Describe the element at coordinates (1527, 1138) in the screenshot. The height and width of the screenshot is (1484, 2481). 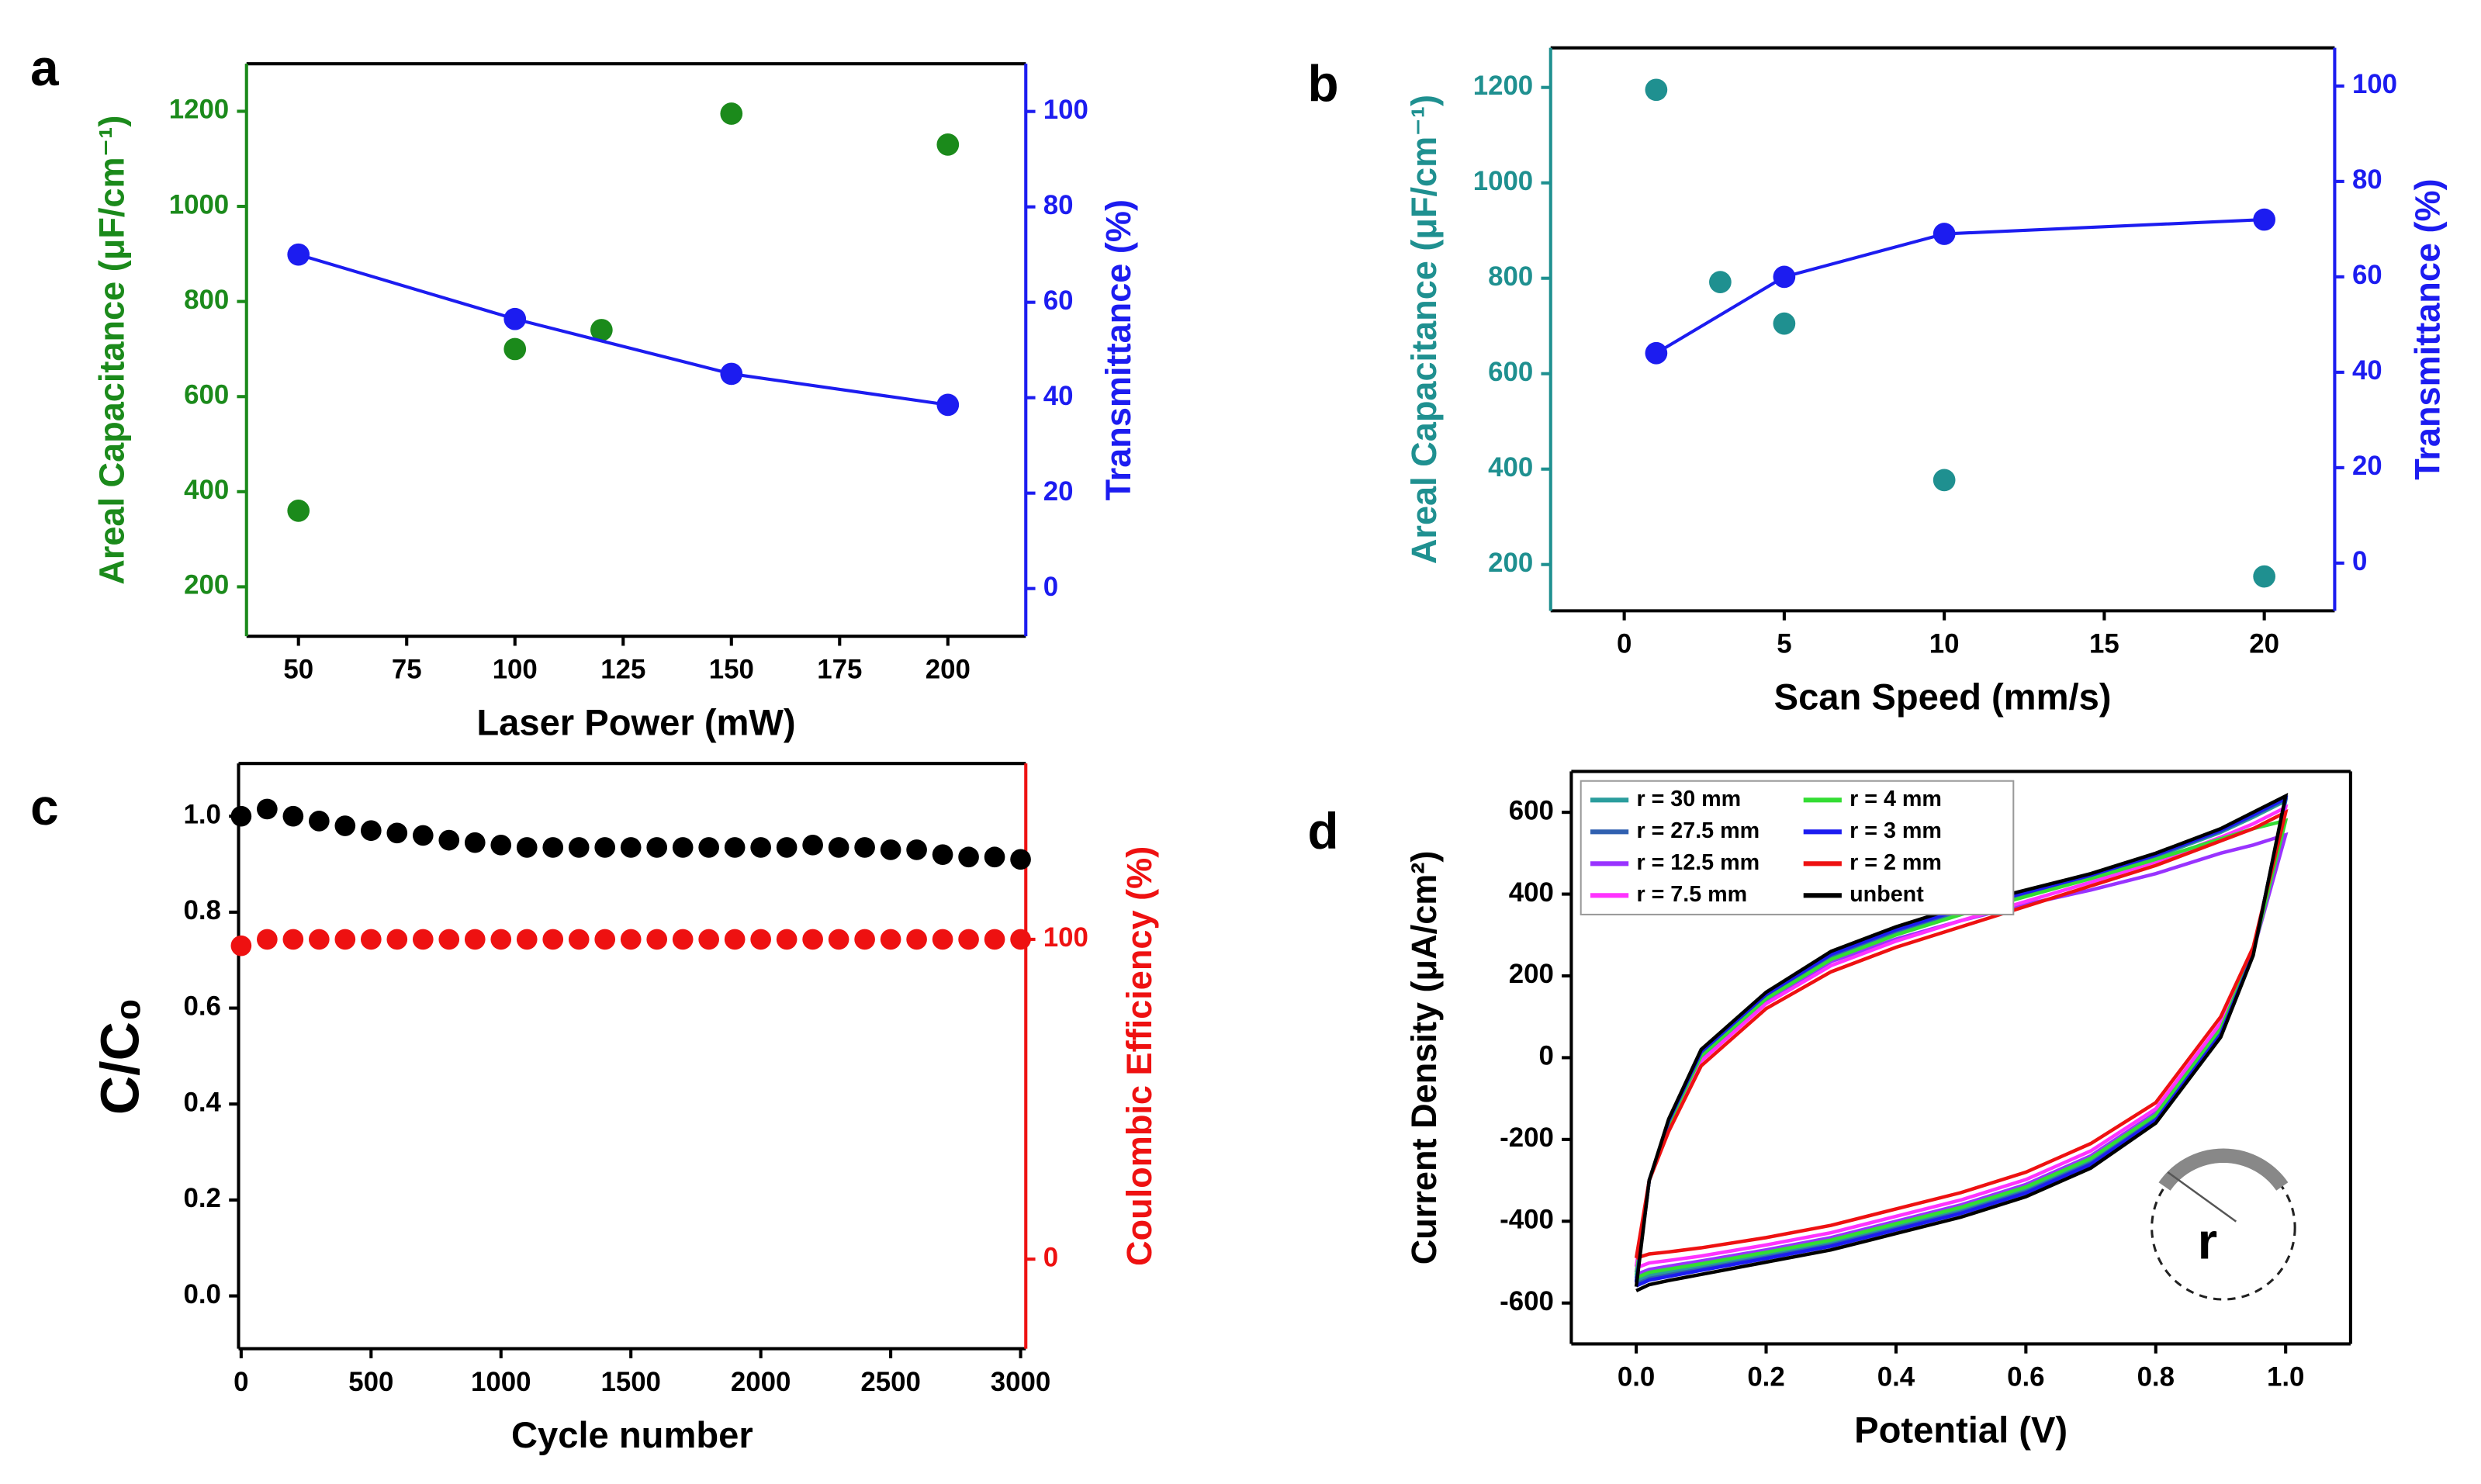
I see `y-tick-label: -200` at that location.